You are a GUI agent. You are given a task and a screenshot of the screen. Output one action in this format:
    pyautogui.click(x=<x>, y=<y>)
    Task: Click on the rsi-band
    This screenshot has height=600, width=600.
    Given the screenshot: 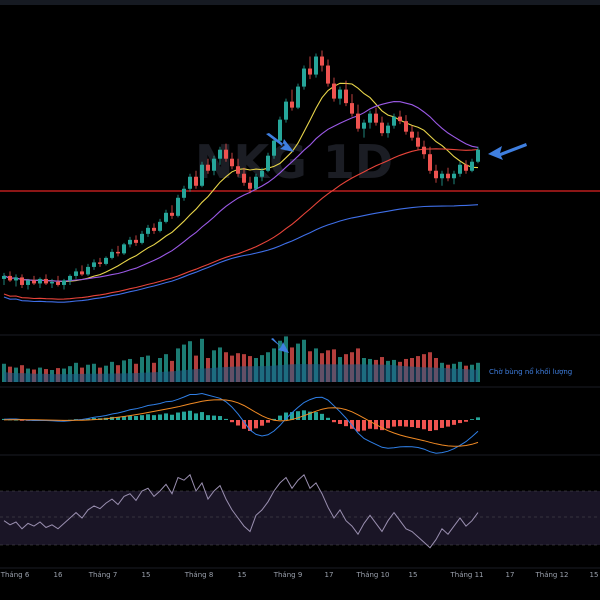 What is the action you would take?
    pyautogui.click(x=300, y=518)
    